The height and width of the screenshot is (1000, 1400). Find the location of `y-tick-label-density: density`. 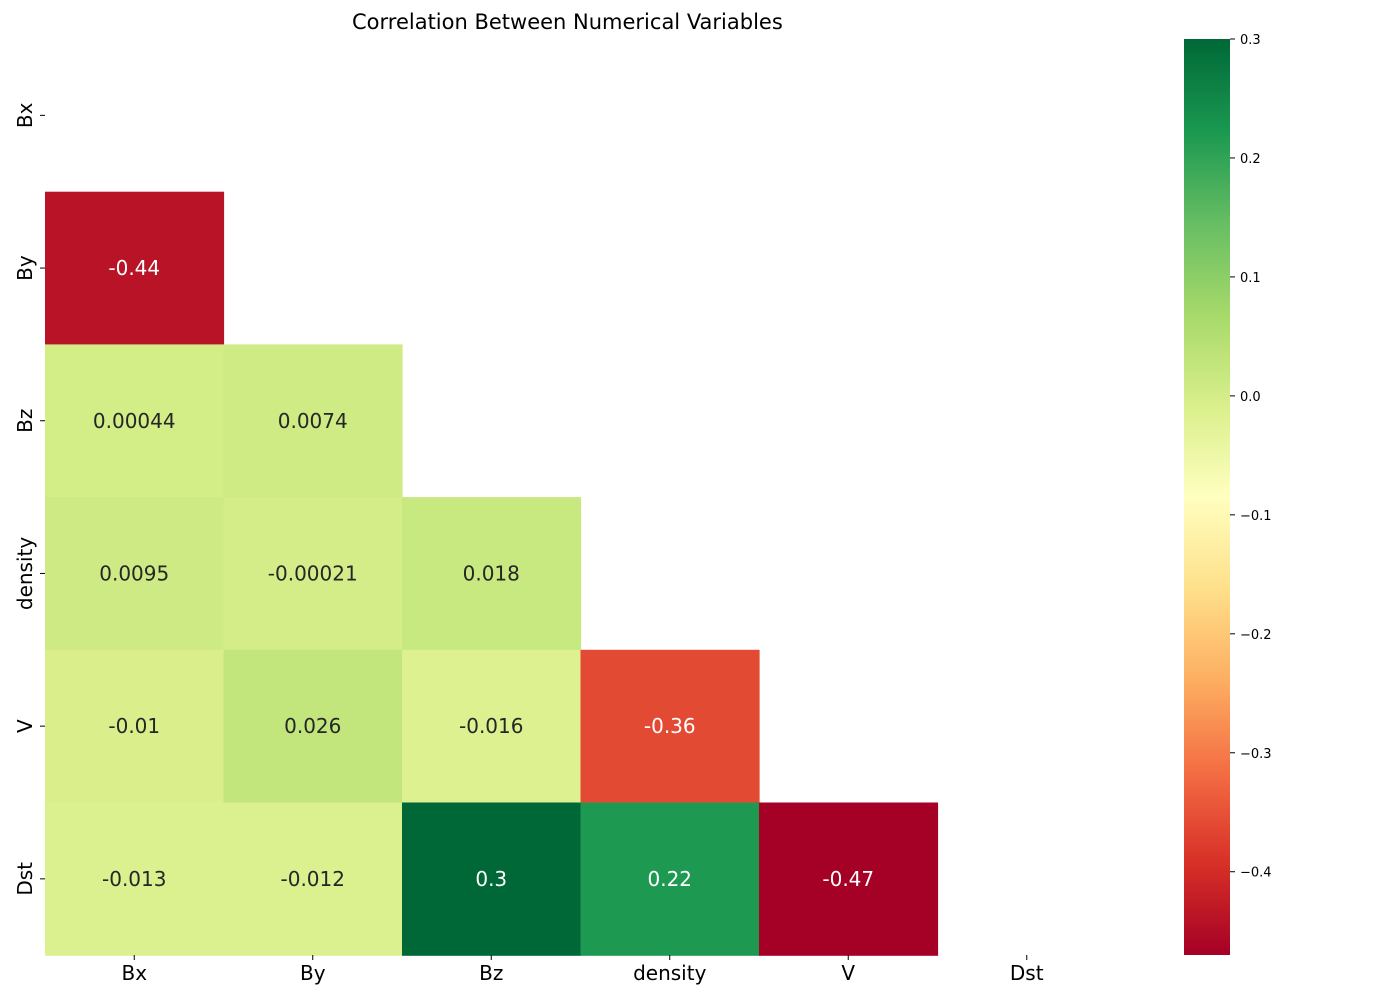

y-tick-label-density: density is located at coordinates (25, 573).